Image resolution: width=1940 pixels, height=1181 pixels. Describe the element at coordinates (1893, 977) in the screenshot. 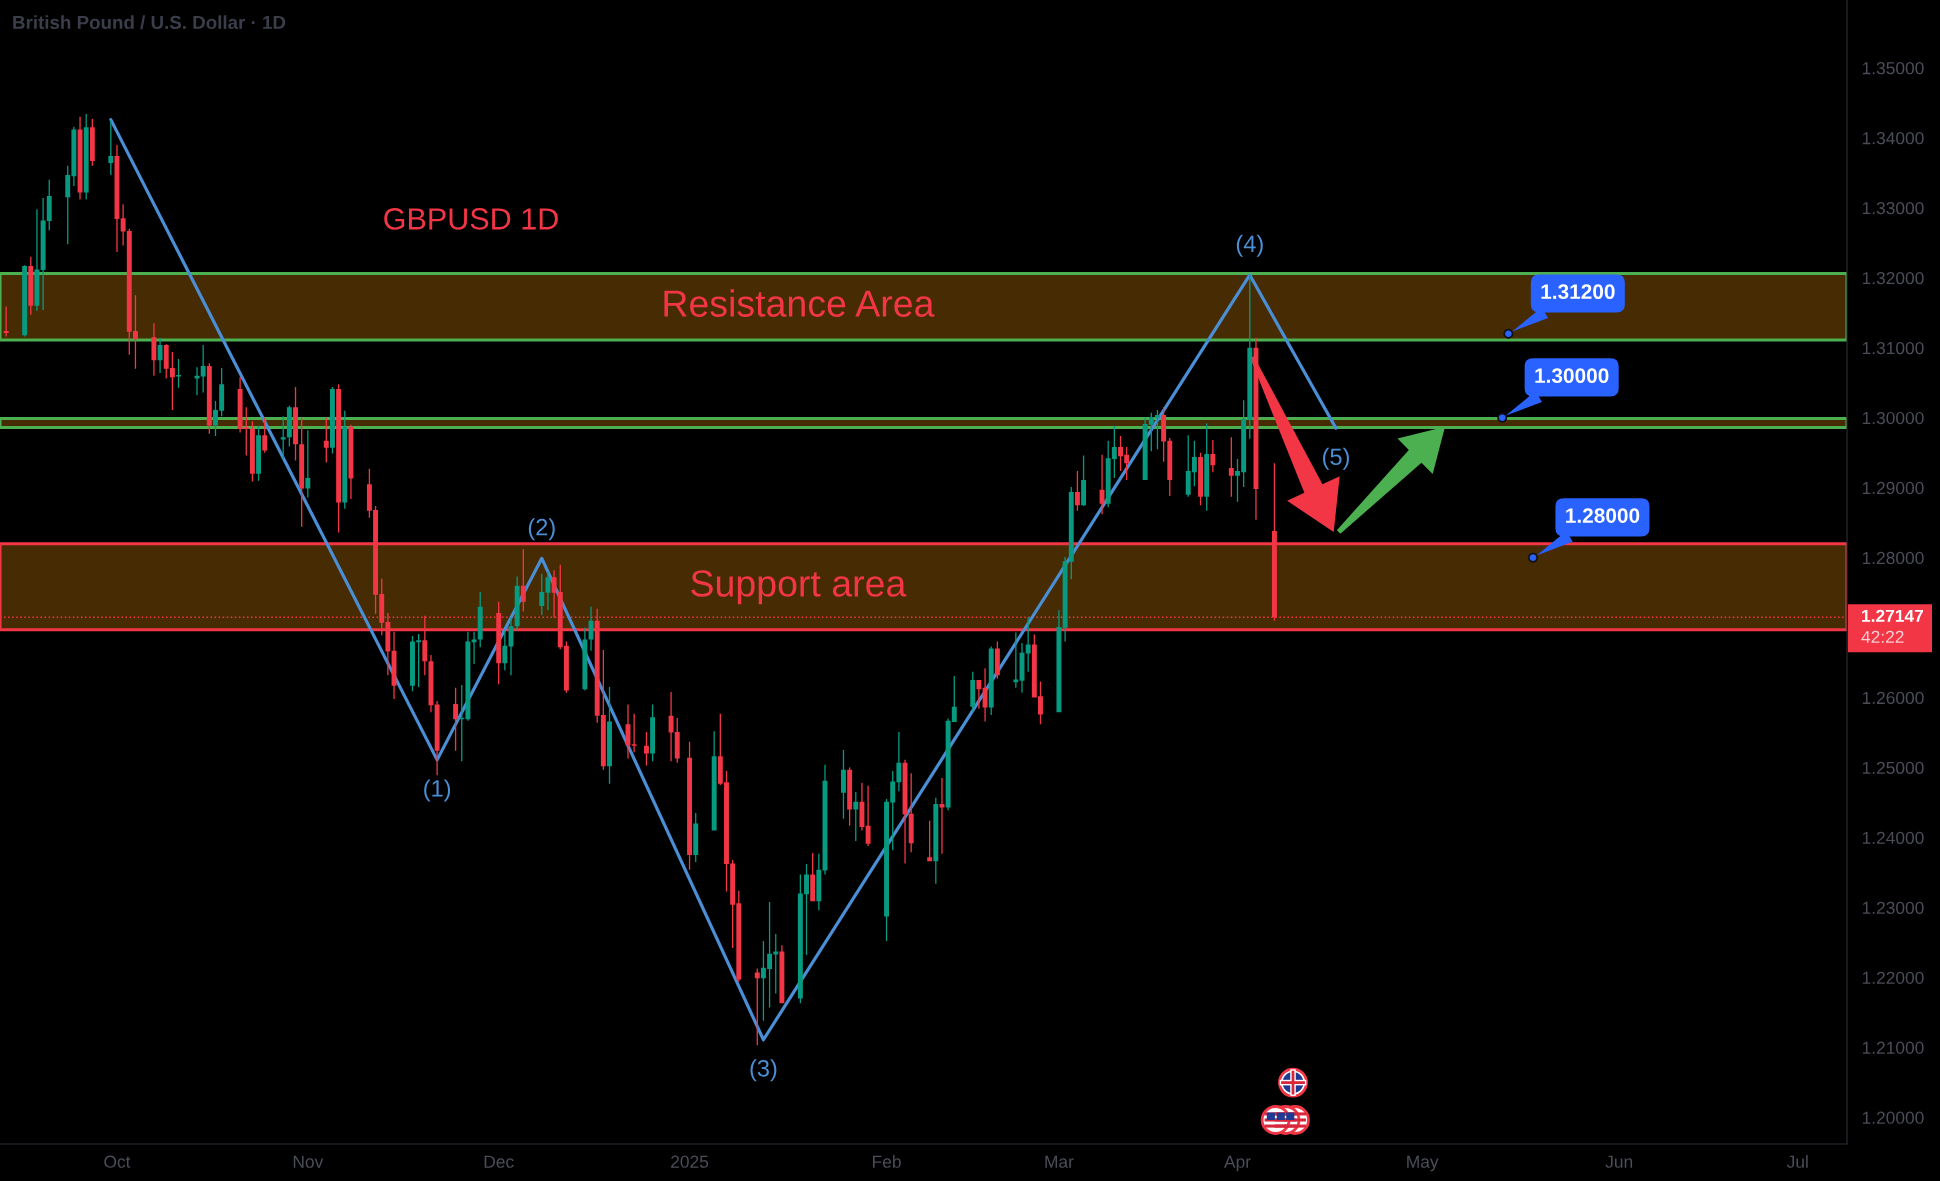

I see `y-tick-label: 1.22000` at that location.